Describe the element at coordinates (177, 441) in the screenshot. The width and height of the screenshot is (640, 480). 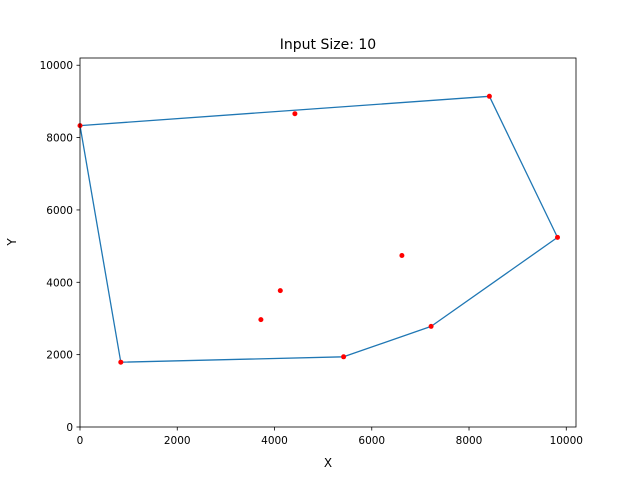
I see `x-tick-label: 2000` at that location.